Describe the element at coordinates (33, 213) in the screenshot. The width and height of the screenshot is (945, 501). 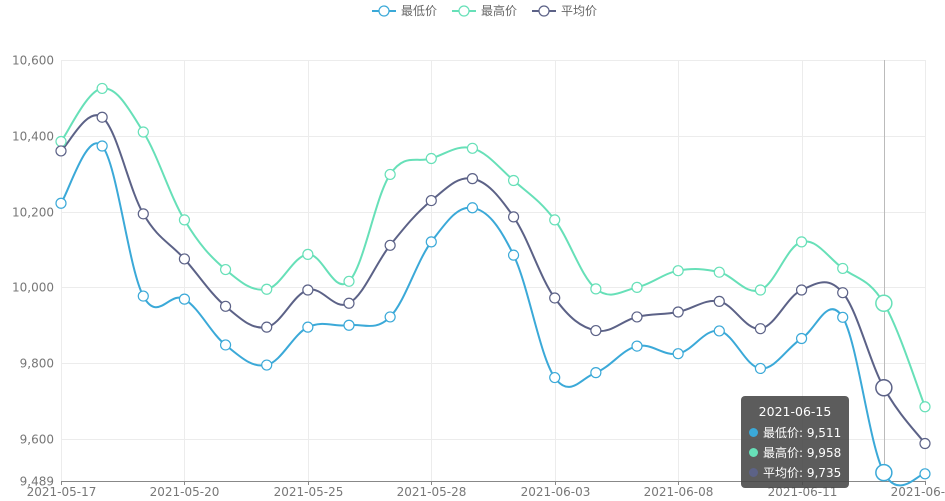
I see `y-tick-label: 10,200` at that location.